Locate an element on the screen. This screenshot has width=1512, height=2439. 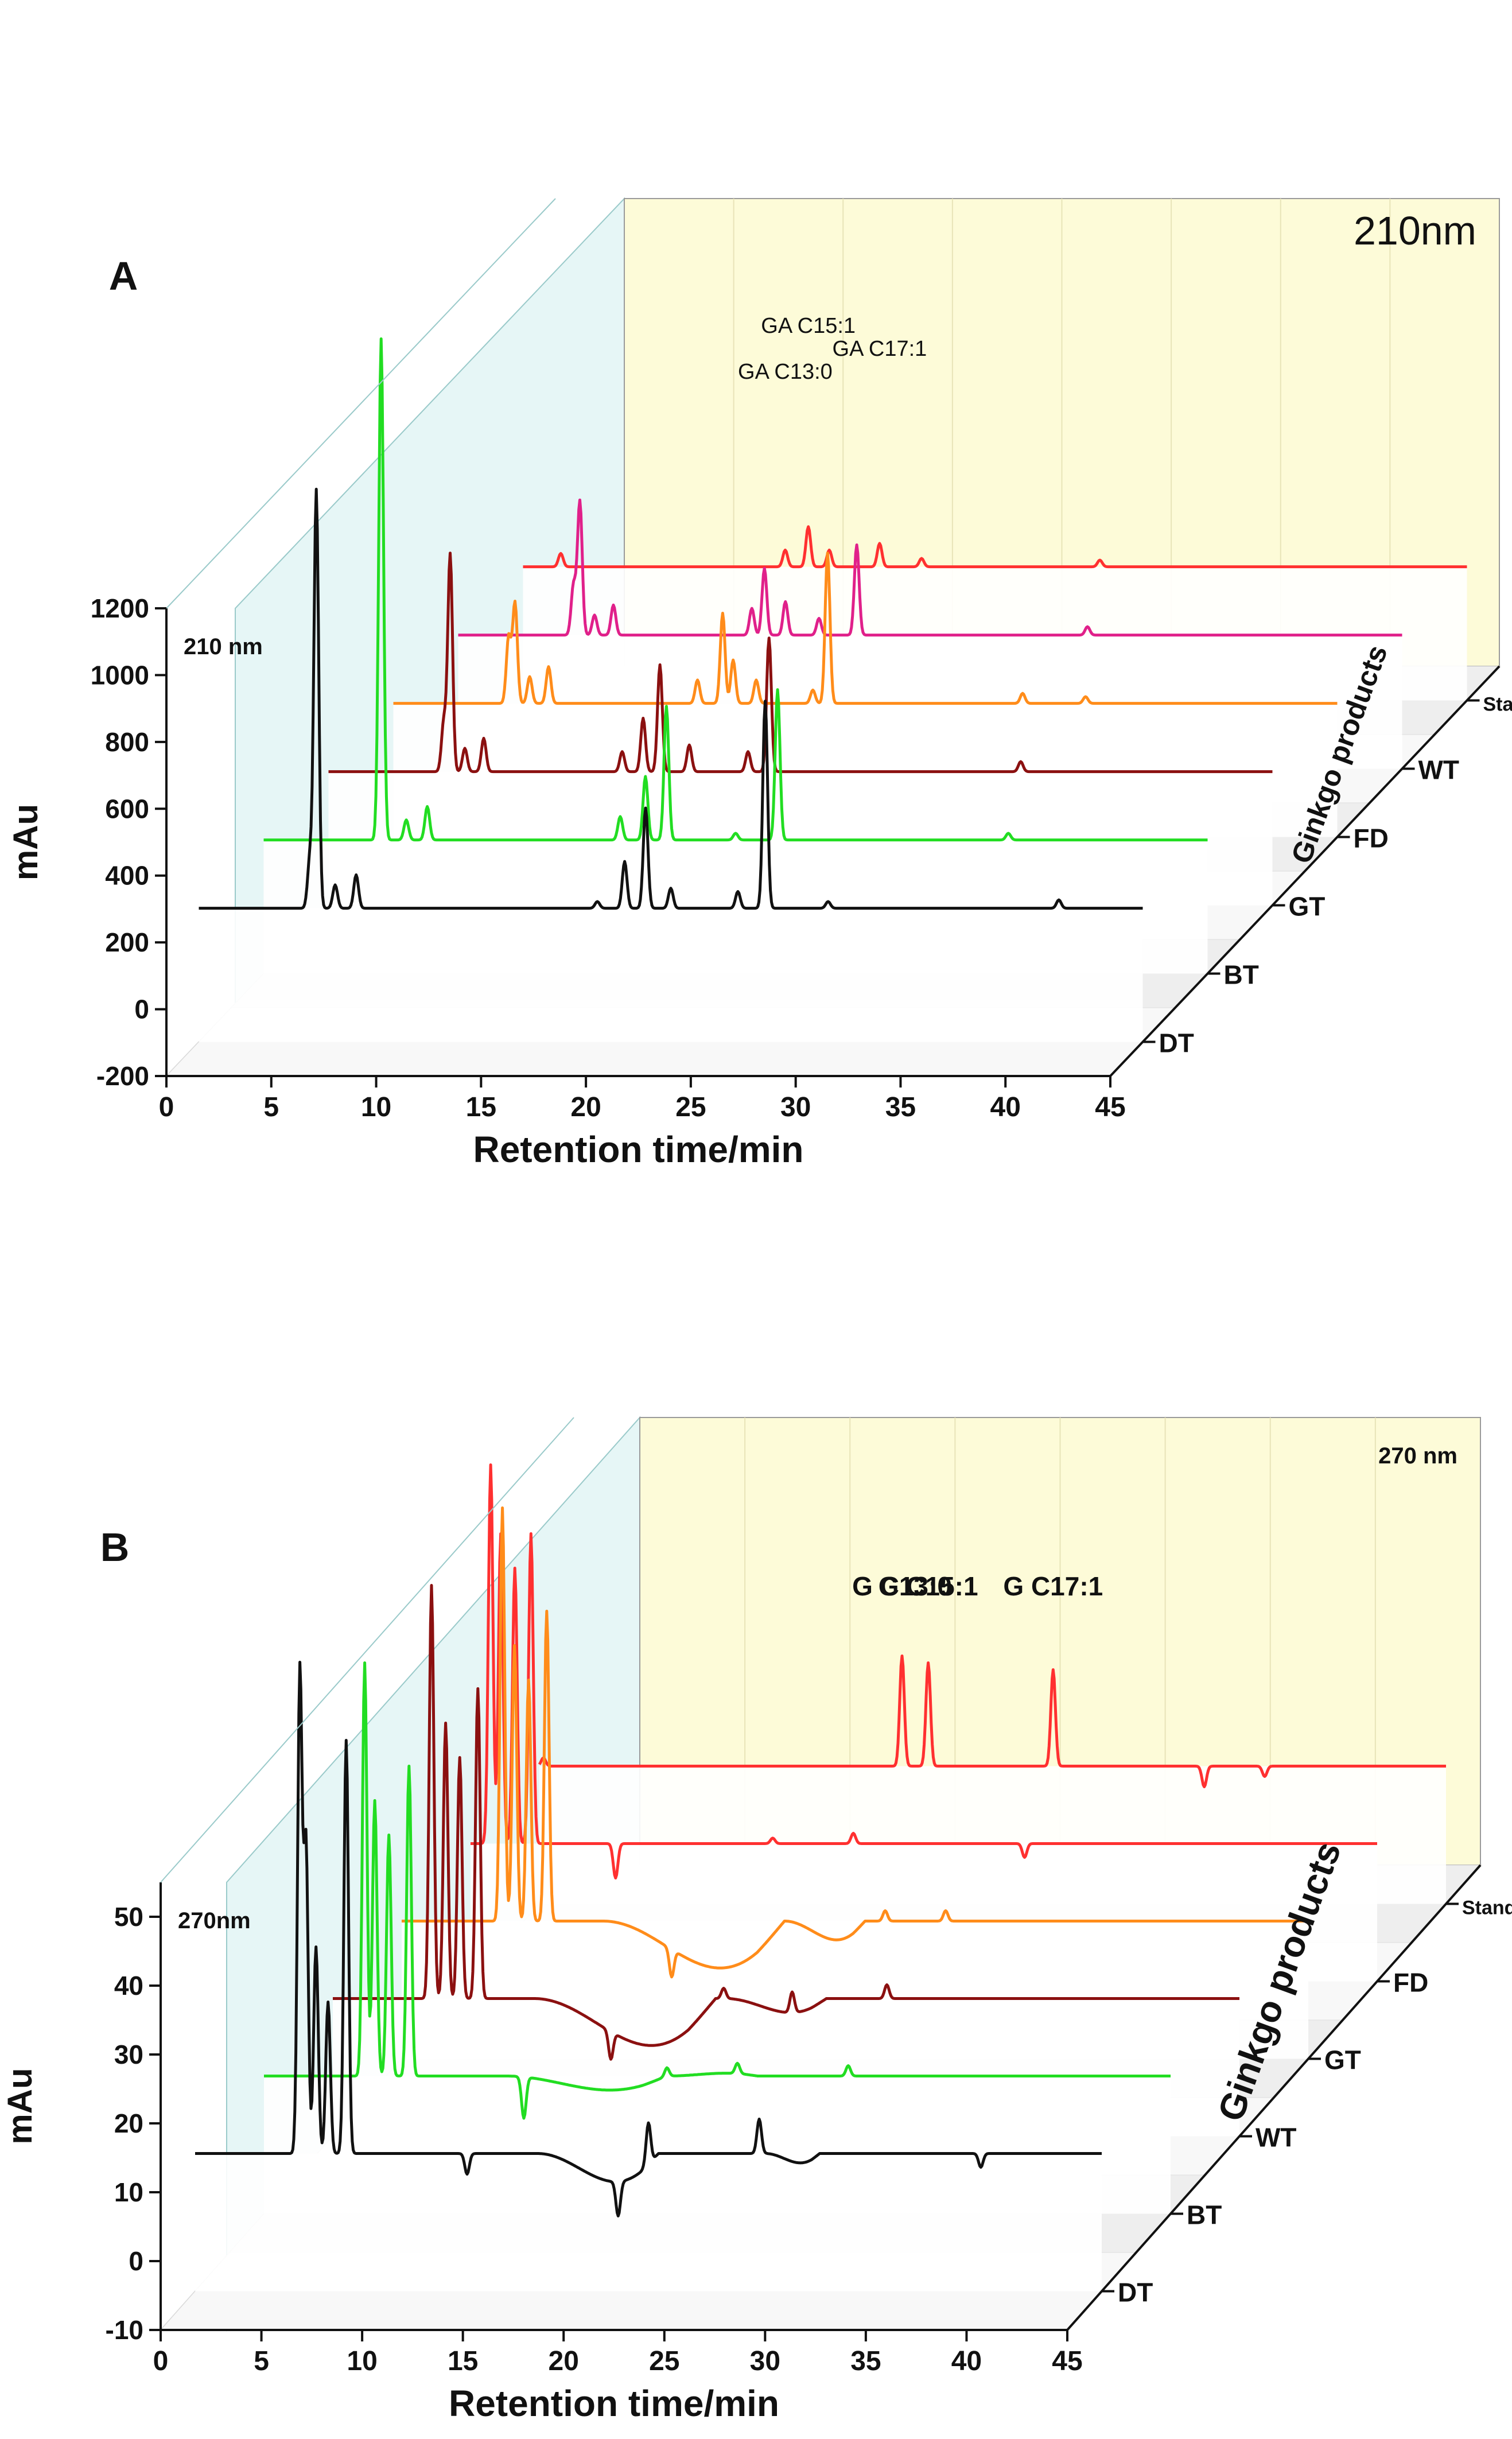
back-wall-label: 270 nm is located at coordinates (1417, 1456).